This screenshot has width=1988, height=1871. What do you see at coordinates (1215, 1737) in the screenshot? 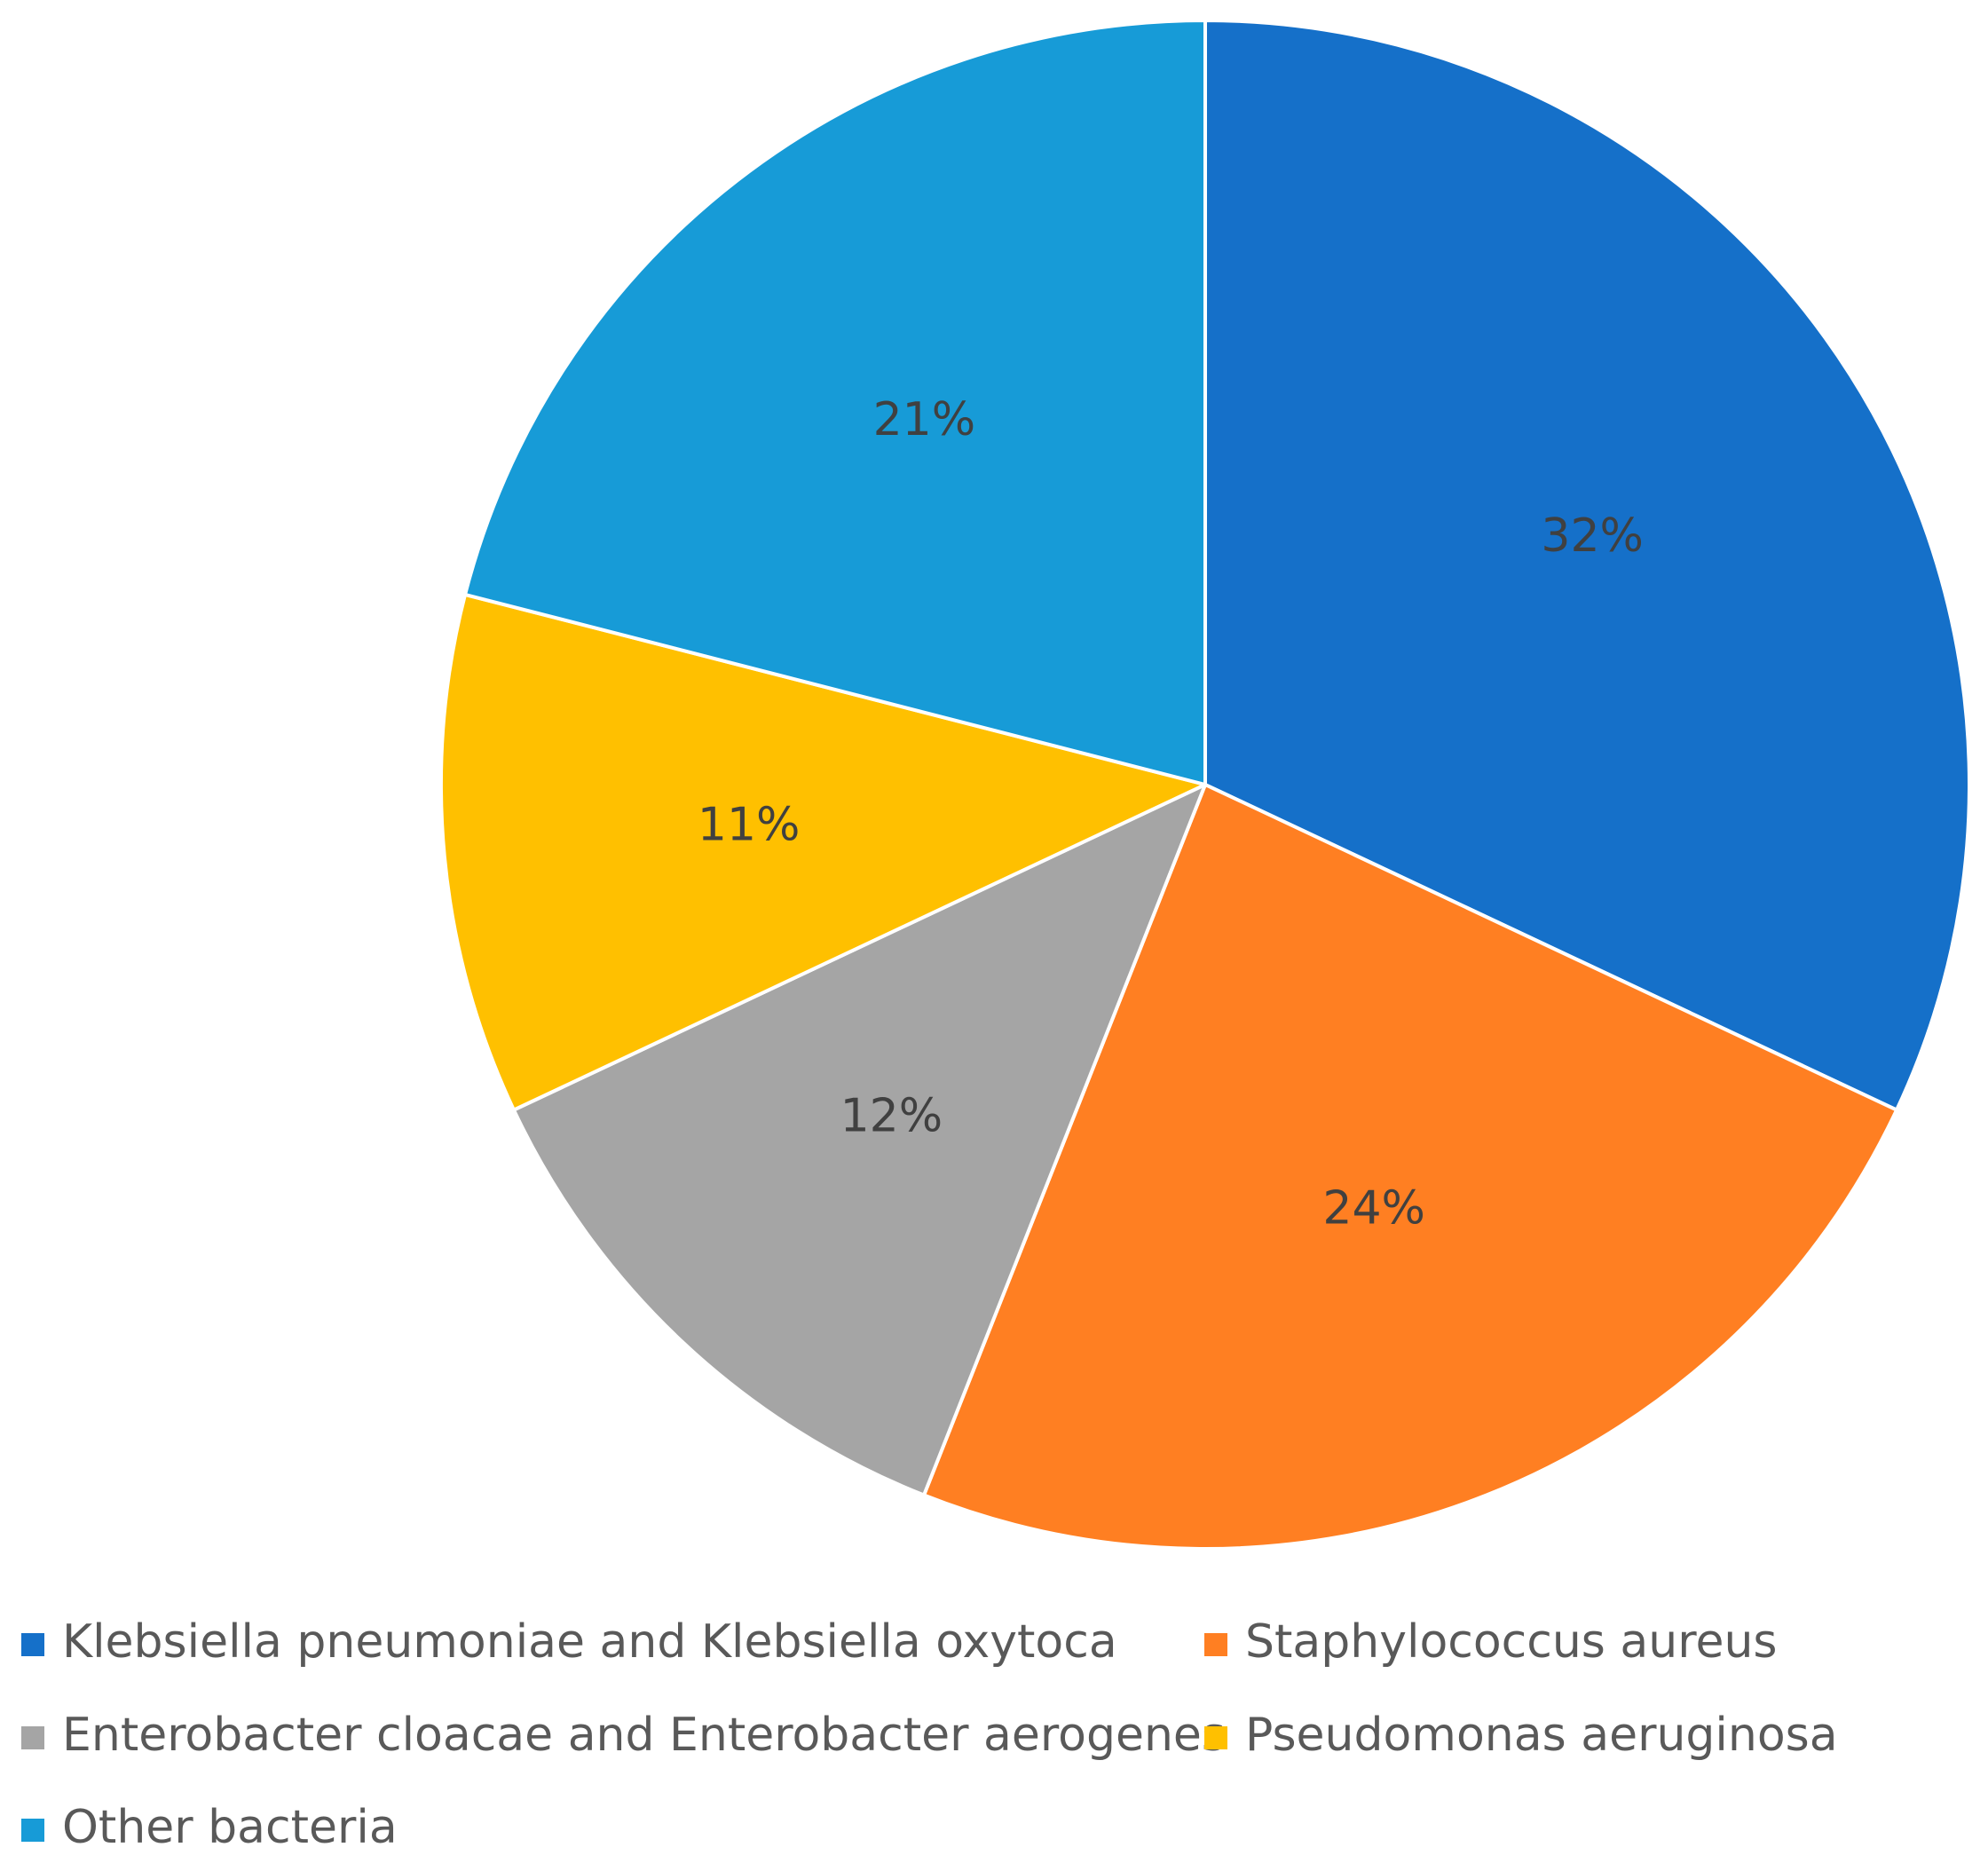
I see `legend-swatch-pseudomonas-aeruginosa` at bounding box center [1215, 1737].